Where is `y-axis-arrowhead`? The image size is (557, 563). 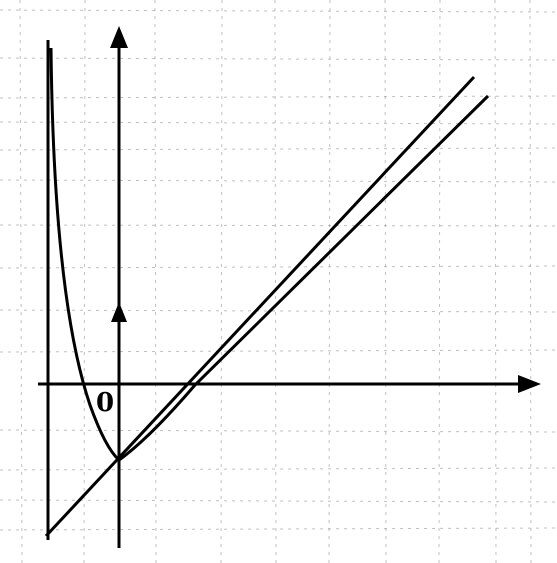
y-axis-arrowhead is located at coordinates (119, 37).